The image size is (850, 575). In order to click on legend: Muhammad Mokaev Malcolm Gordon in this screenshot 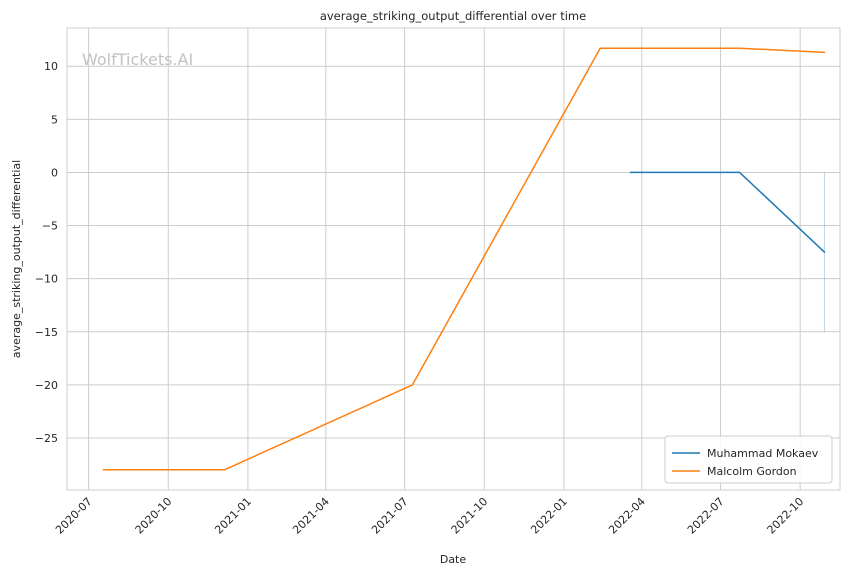, I will do `click(748, 459)`.